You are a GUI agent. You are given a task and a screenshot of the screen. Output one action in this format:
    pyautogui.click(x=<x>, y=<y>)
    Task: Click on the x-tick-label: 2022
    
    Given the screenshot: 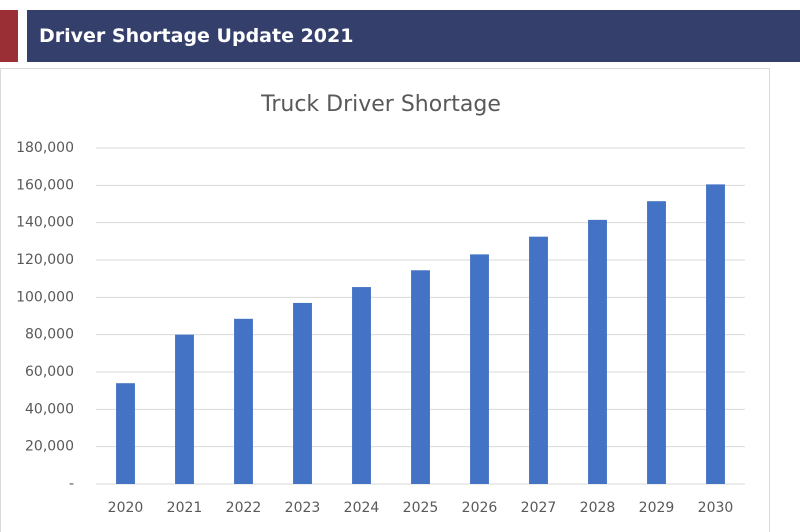 What is the action you would take?
    pyautogui.click(x=244, y=508)
    